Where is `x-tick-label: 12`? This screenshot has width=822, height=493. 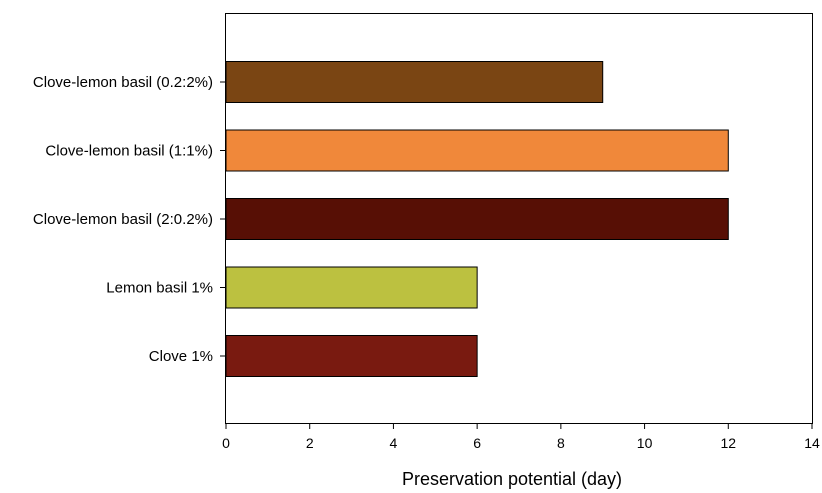 x-tick-label: 12 is located at coordinates (728, 443).